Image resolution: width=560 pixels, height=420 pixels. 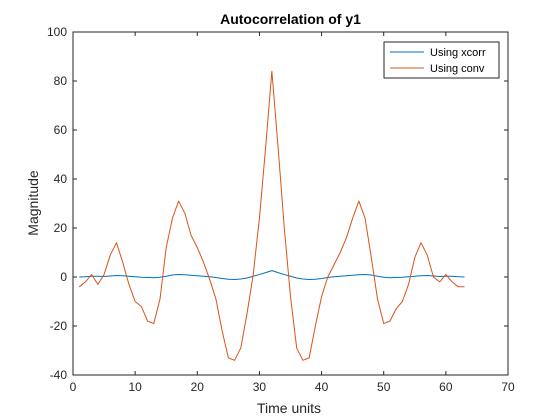 What do you see at coordinates (446, 387) in the screenshot?
I see `x-tick-label: 60` at bounding box center [446, 387].